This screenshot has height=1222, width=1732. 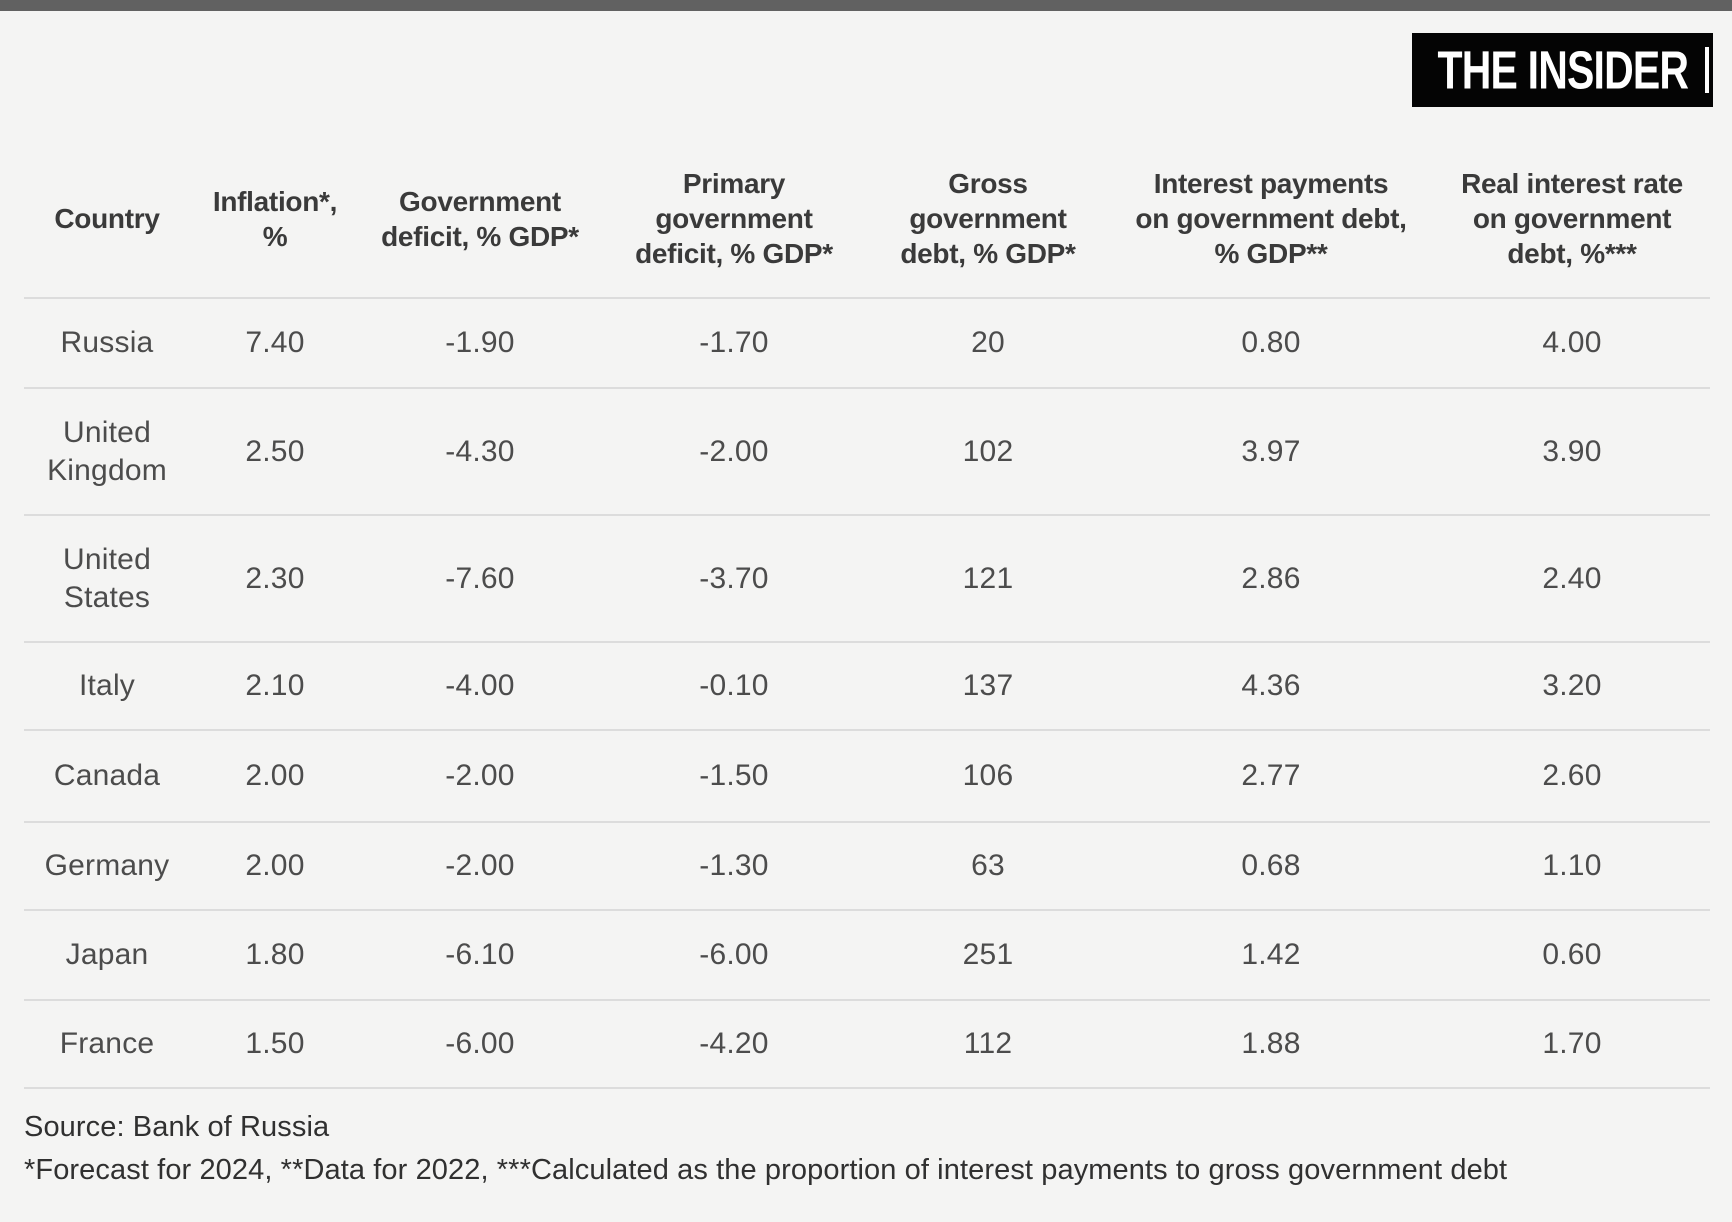 What do you see at coordinates (1572, 954) in the screenshot?
I see `value-cell: 0.60` at bounding box center [1572, 954].